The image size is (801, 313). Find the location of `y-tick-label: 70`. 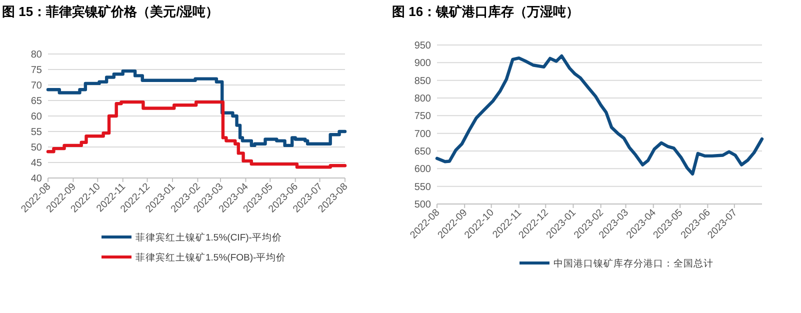

y-tick-label: 70 is located at coordinates (36, 86).